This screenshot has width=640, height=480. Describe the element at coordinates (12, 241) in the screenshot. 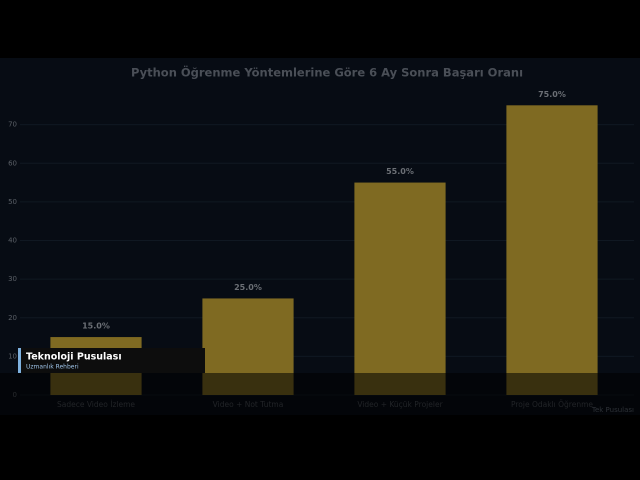

I see `y-tick-label: 40` at that location.